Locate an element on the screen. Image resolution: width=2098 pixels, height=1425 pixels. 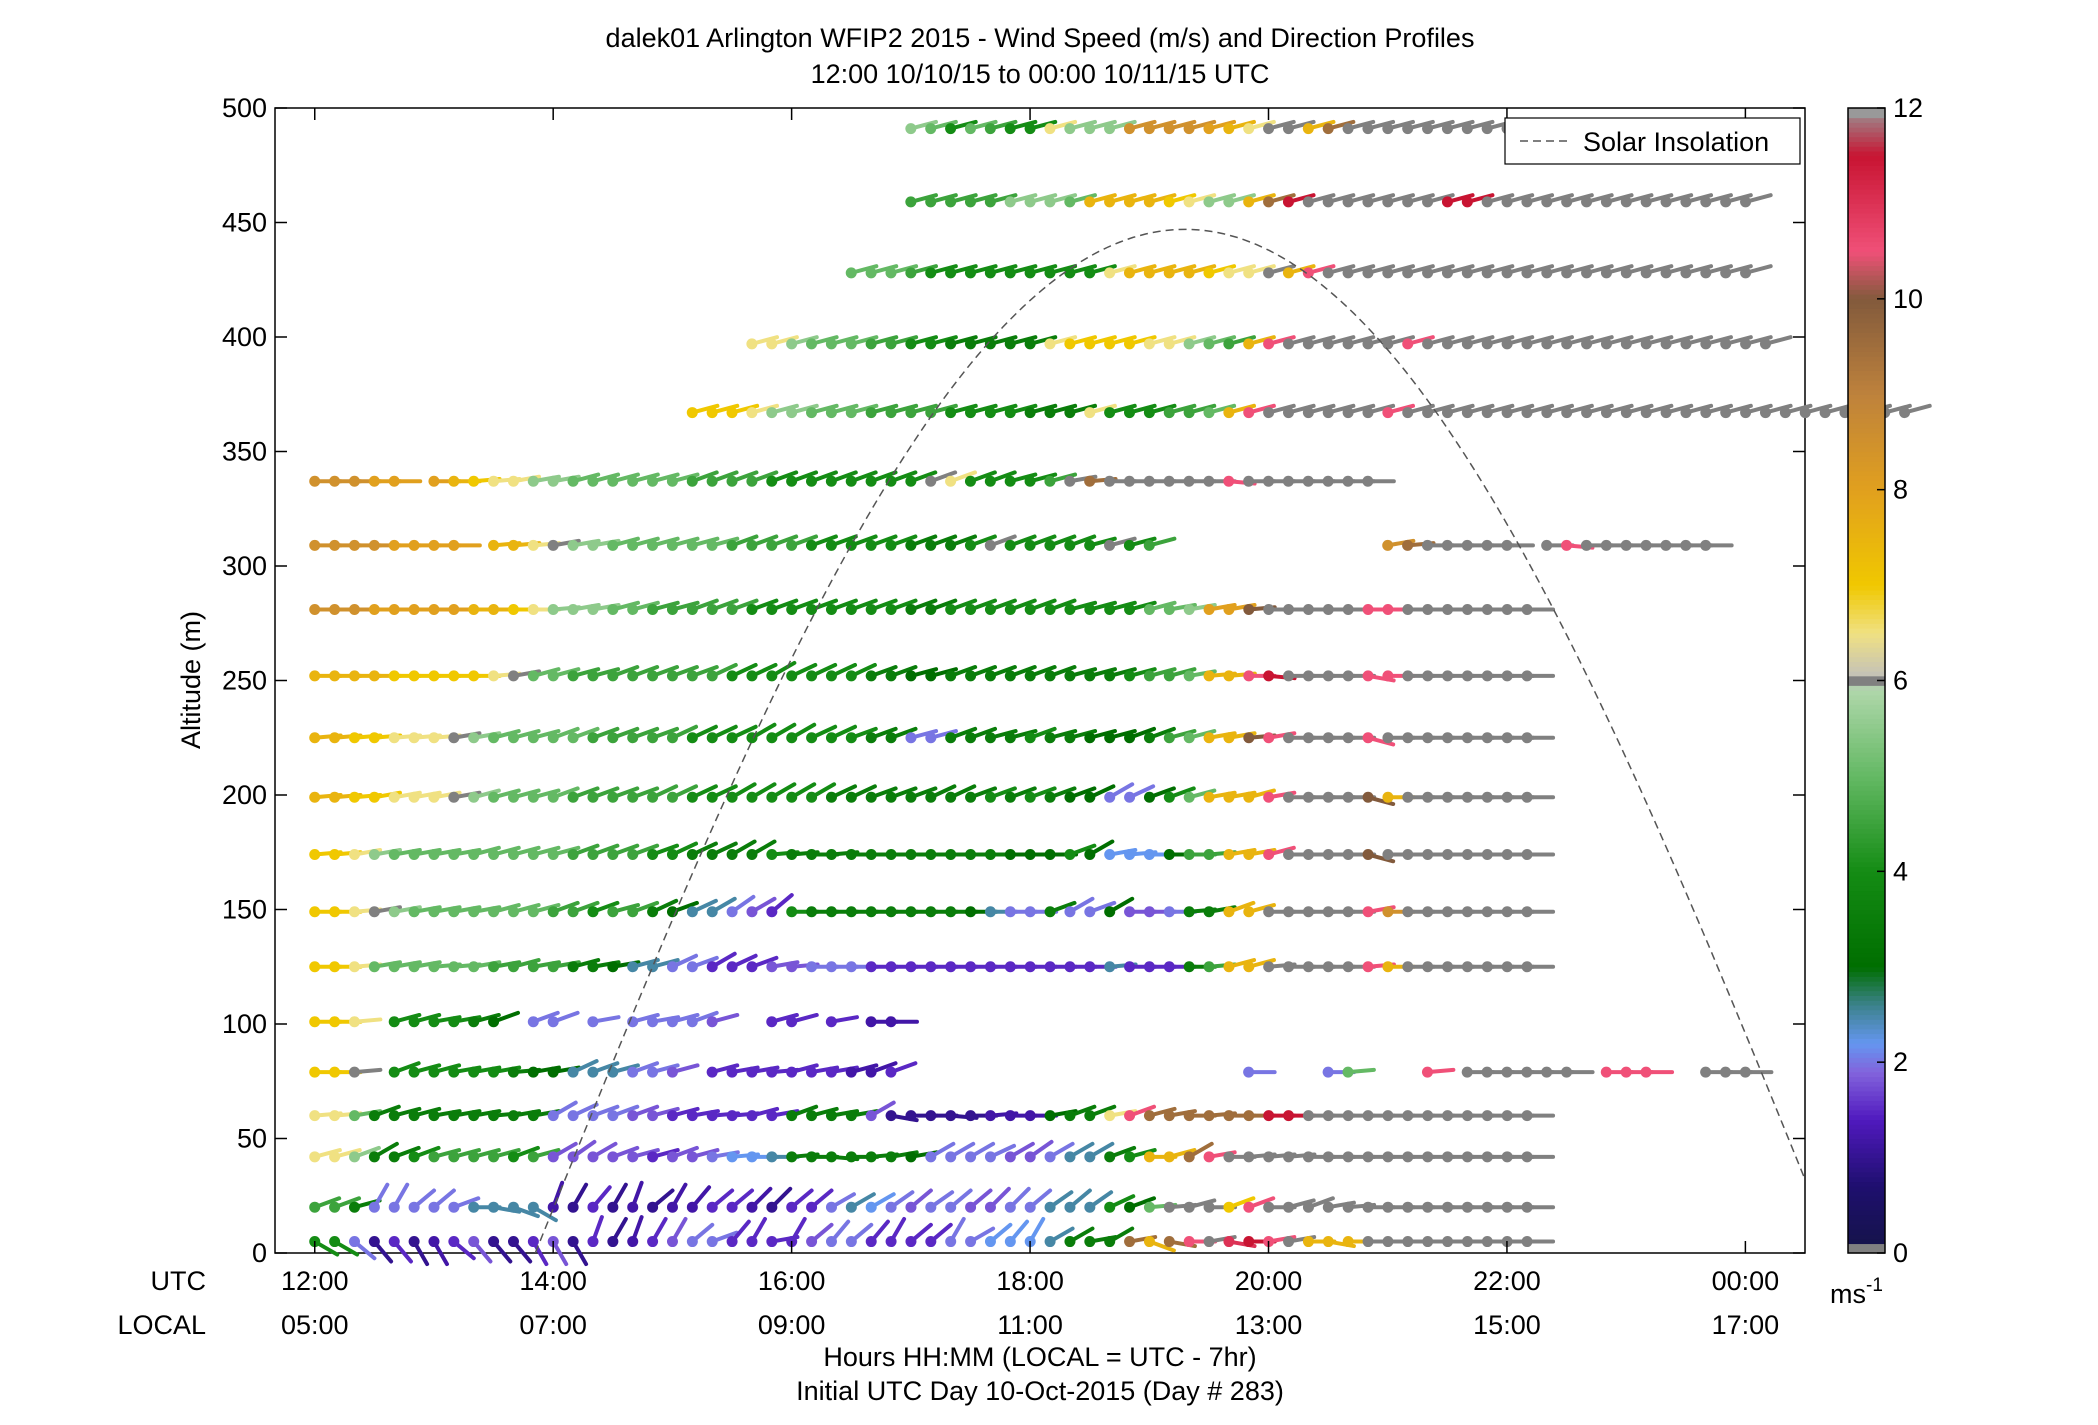
profile-225m is located at coordinates (932, 734).